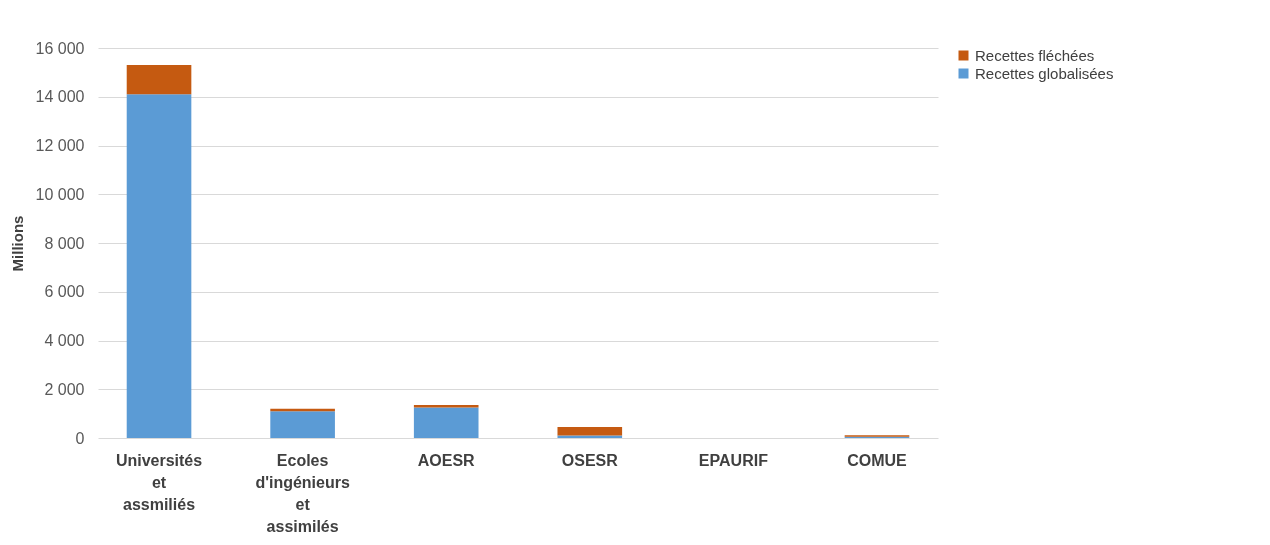 Image resolution: width=1270 pixels, height=545 pixels. I want to click on legend-label: Recettes fléchées, so click(1035, 55).